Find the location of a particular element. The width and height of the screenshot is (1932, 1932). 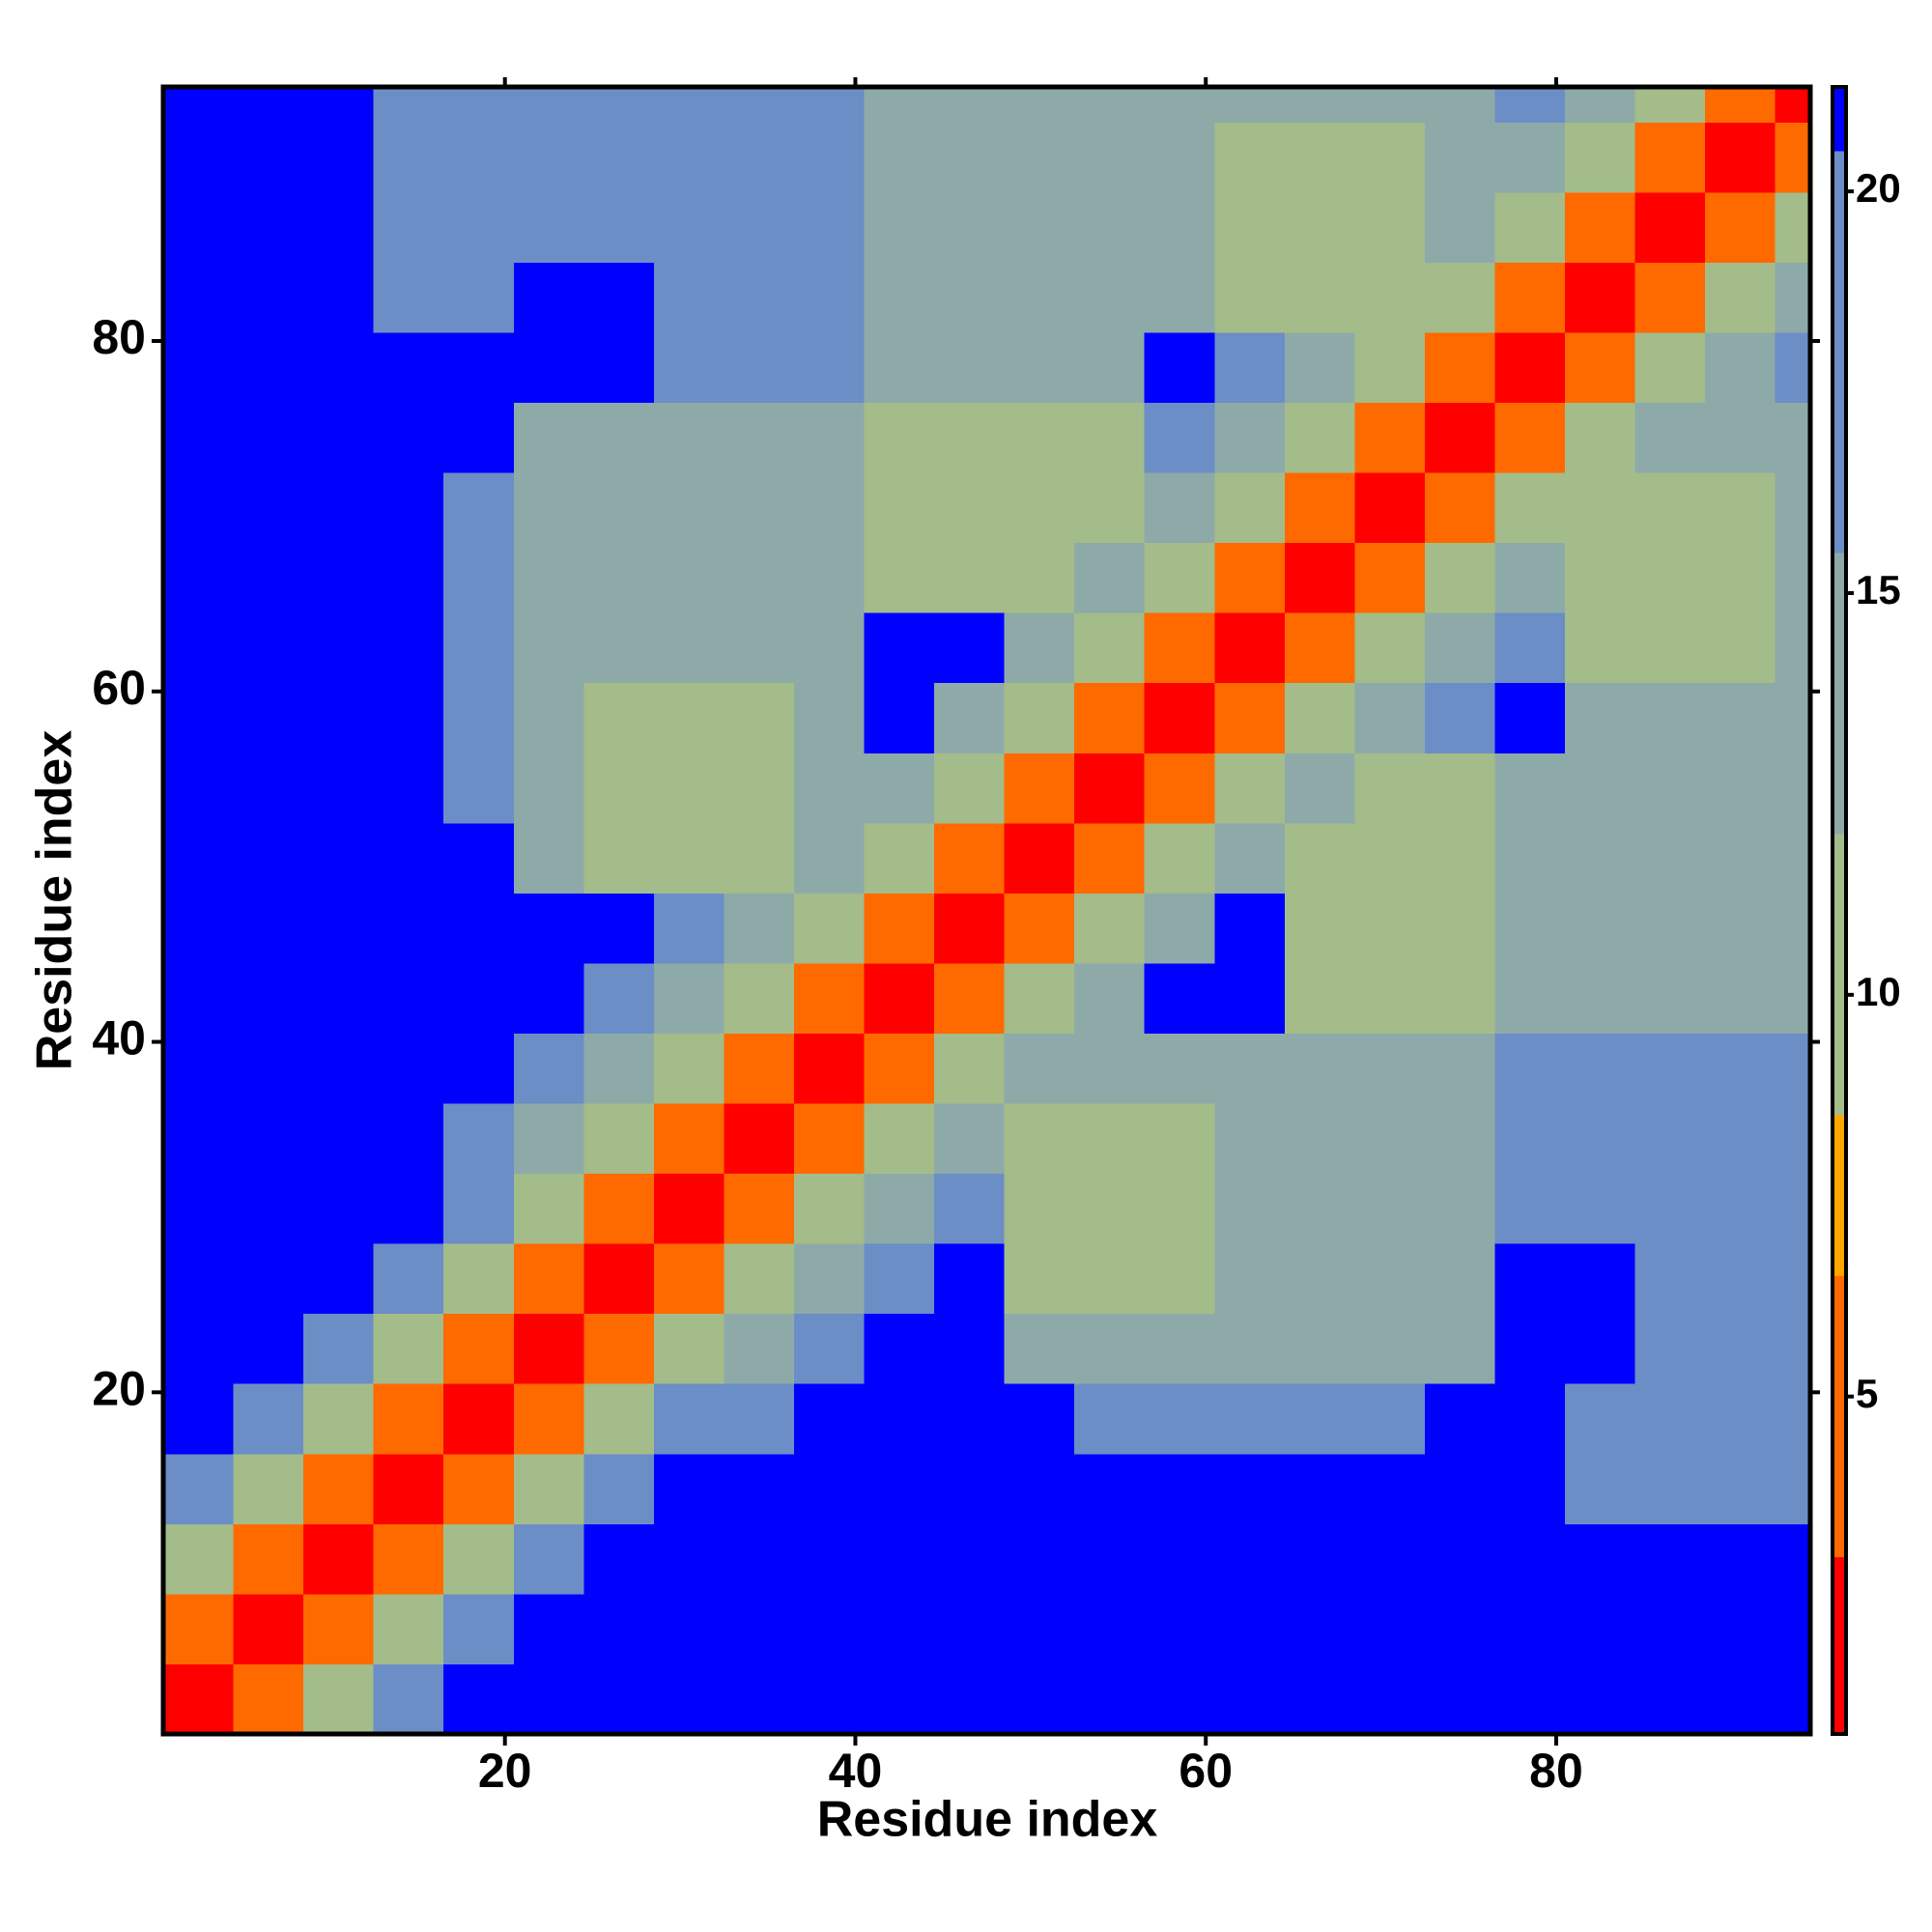

x-tick-label: 60 is located at coordinates (1206, 1771).